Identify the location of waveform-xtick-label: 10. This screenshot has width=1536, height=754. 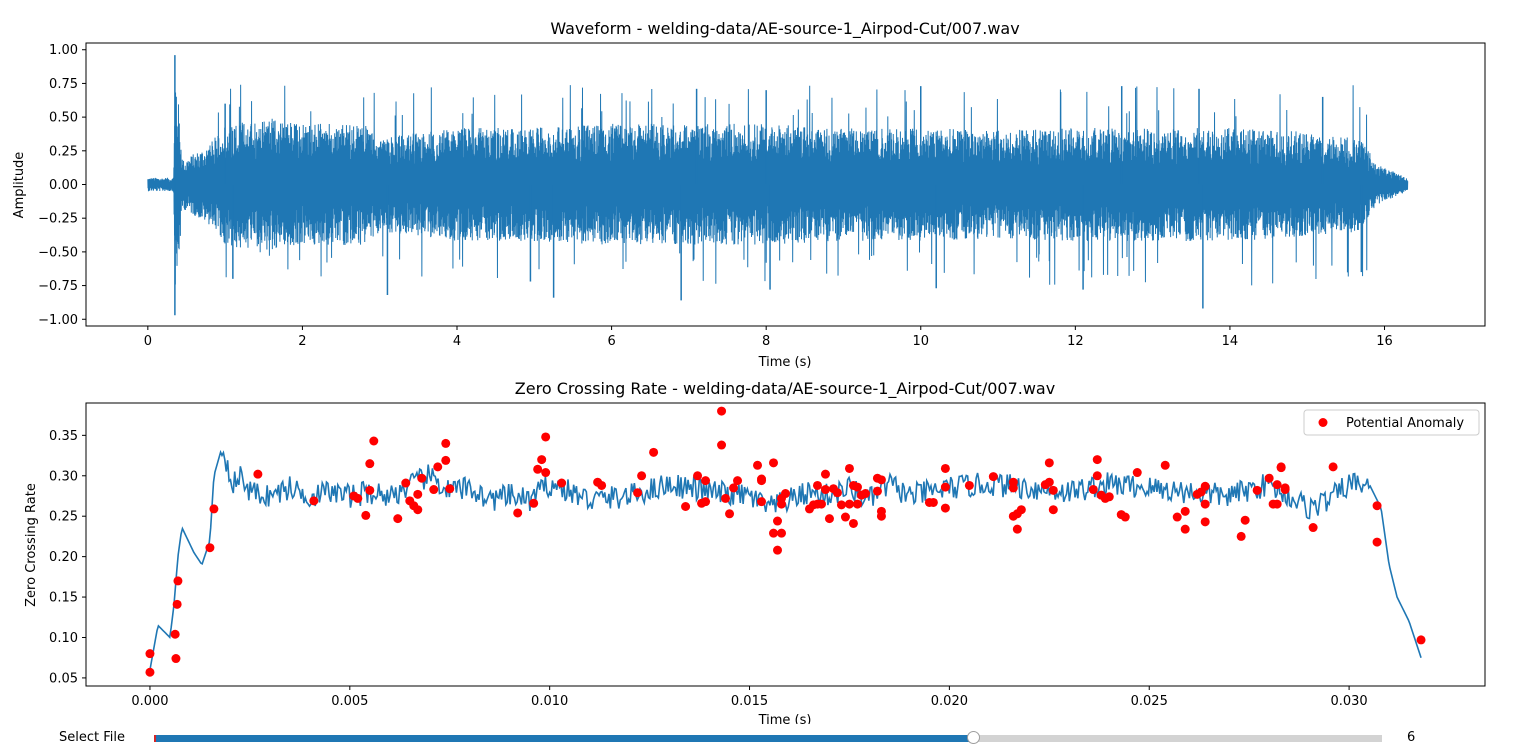
(920, 341).